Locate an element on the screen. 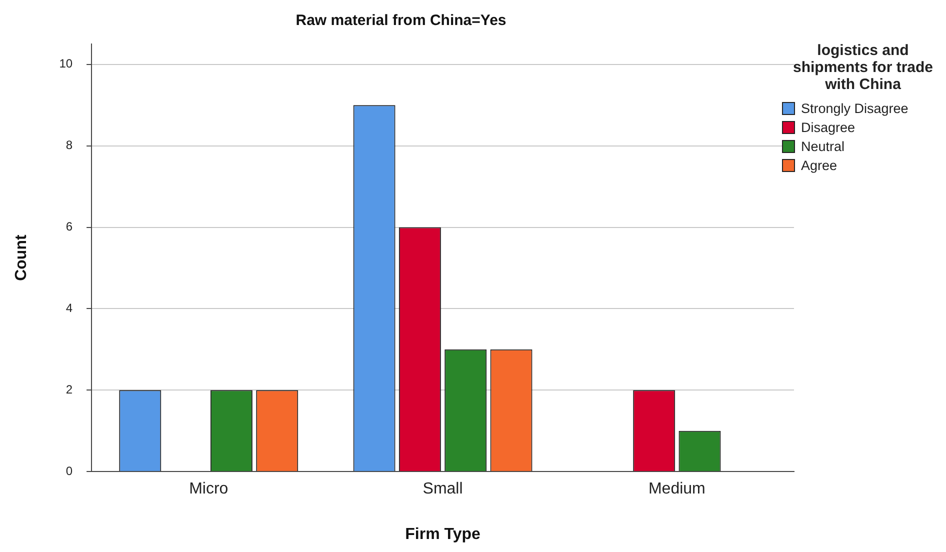 This screenshot has width=946, height=552. legend-title: logistics and shipments for trade with China is located at coordinates (863, 67).